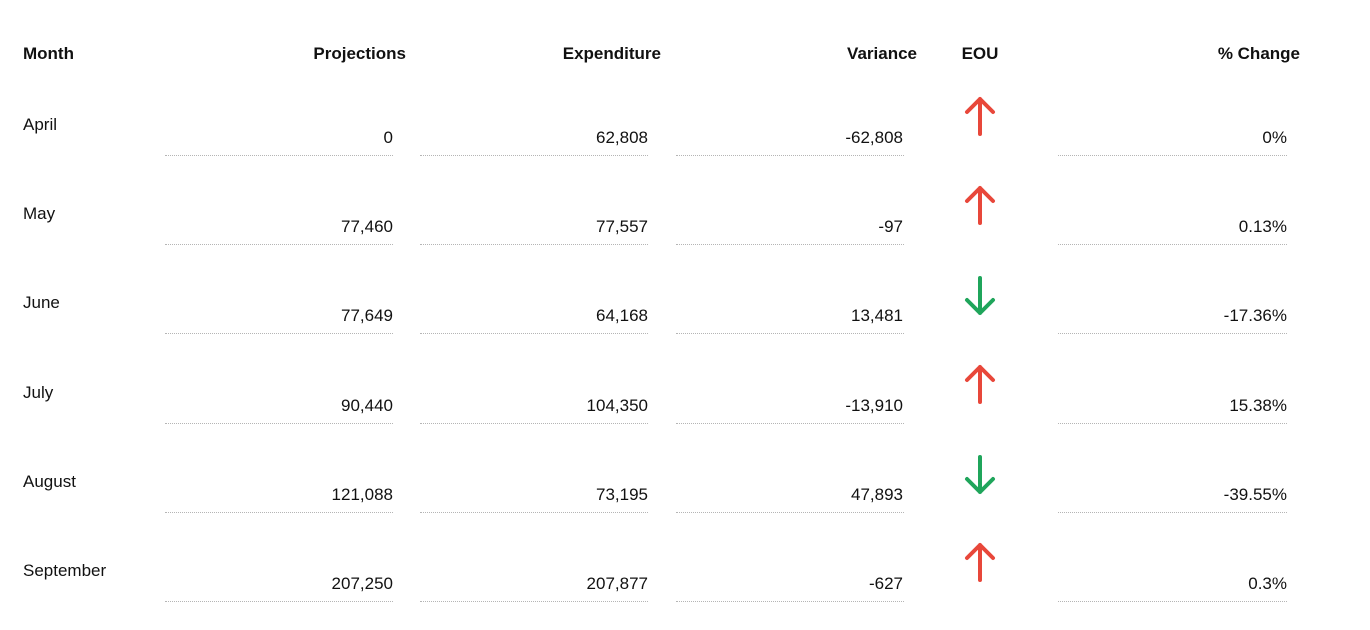  What do you see at coordinates (685, 492) in the screenshot?
I see `table-row: August 121,088 73,195 47,893 -39.55%` at bounding box center [685, 492].